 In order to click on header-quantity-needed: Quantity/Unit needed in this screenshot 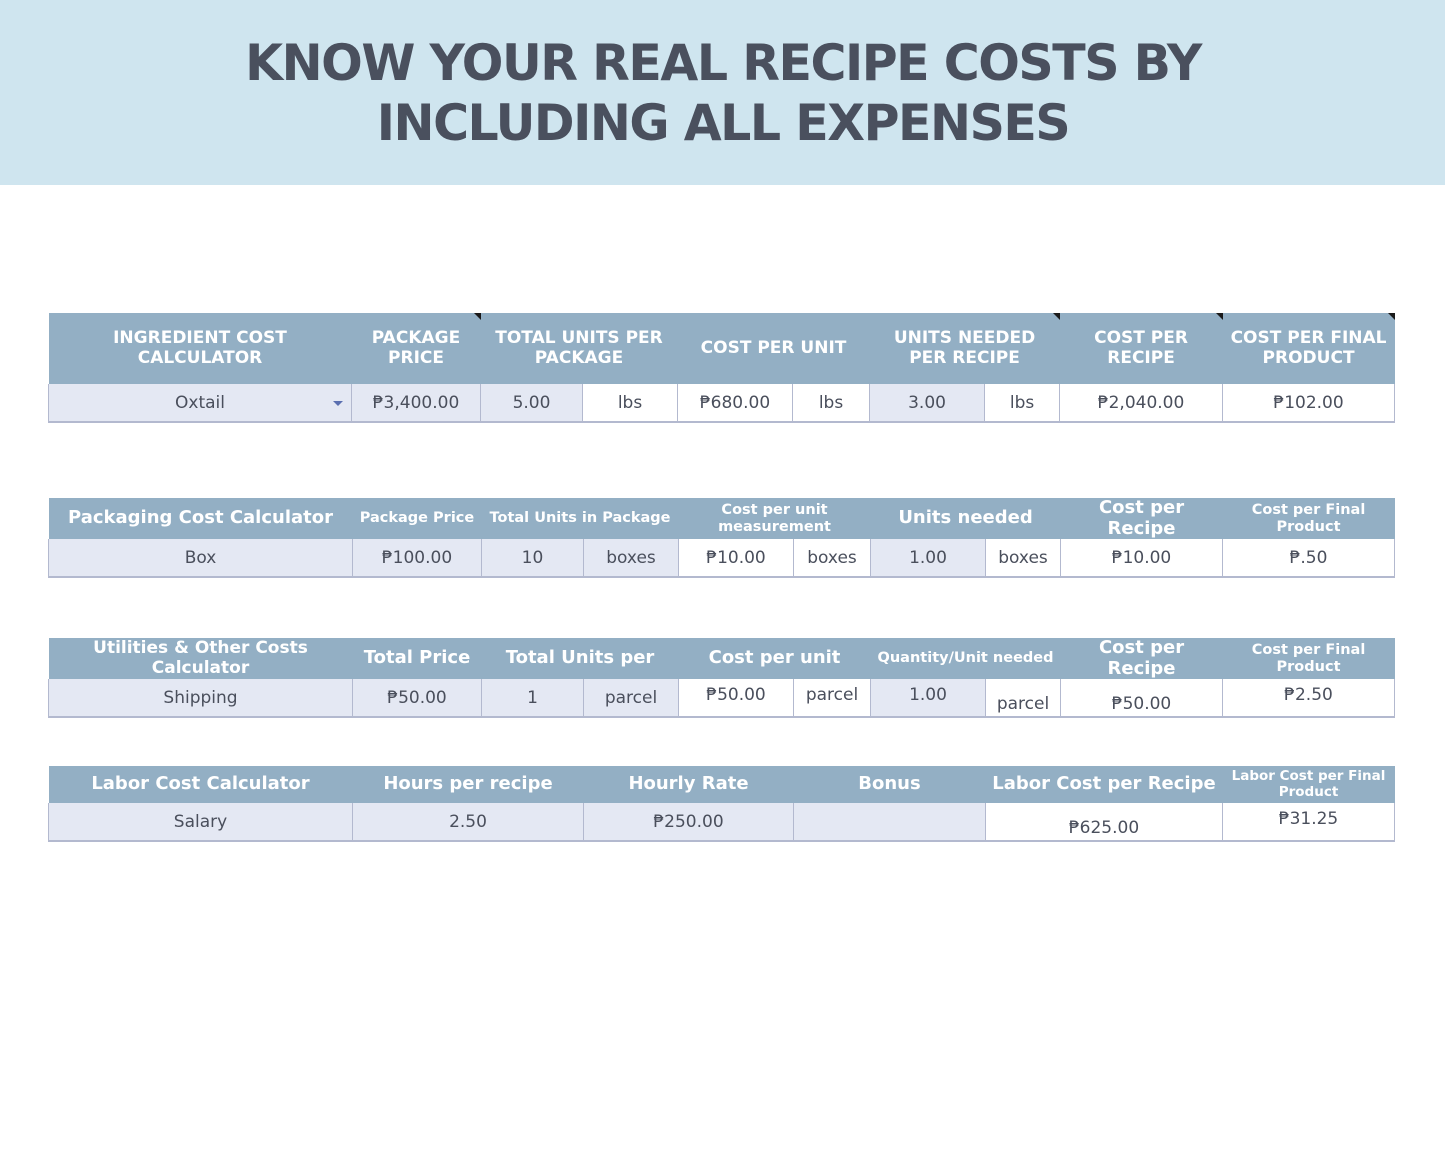, I will do `click(965, 659)`.